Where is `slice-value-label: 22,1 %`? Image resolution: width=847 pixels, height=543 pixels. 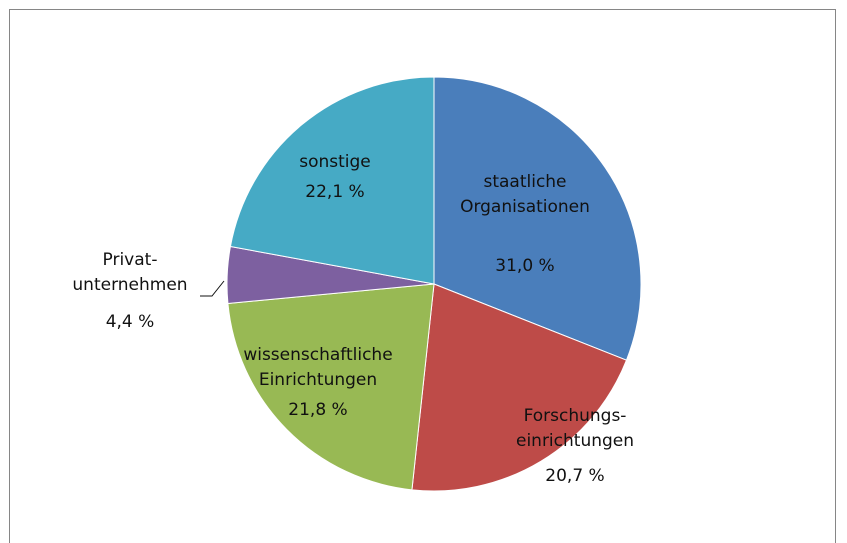 slice-value-label: 22,1 % is located at coordinates (334, 192).